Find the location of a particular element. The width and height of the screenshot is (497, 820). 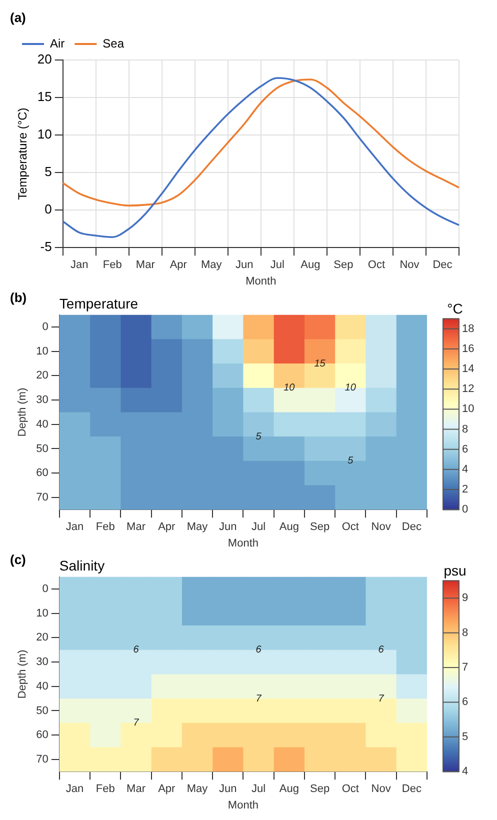

y-tick-label: 15 is located at coordinates (44, 96).